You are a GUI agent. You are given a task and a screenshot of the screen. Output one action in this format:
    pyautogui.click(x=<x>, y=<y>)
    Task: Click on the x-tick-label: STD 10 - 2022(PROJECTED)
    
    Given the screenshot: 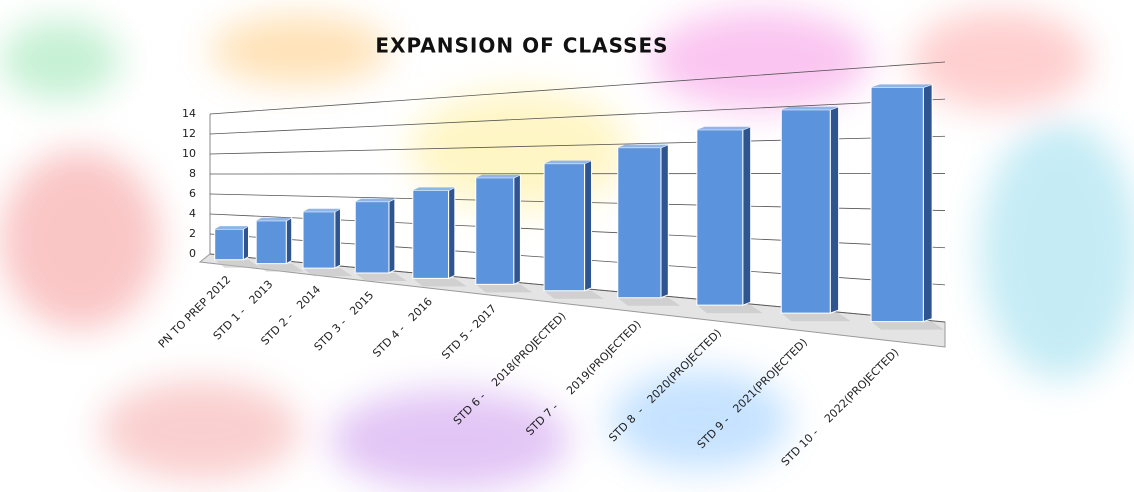 What is the action you would take?
    pyautogui.click(x=840, y=407)
    